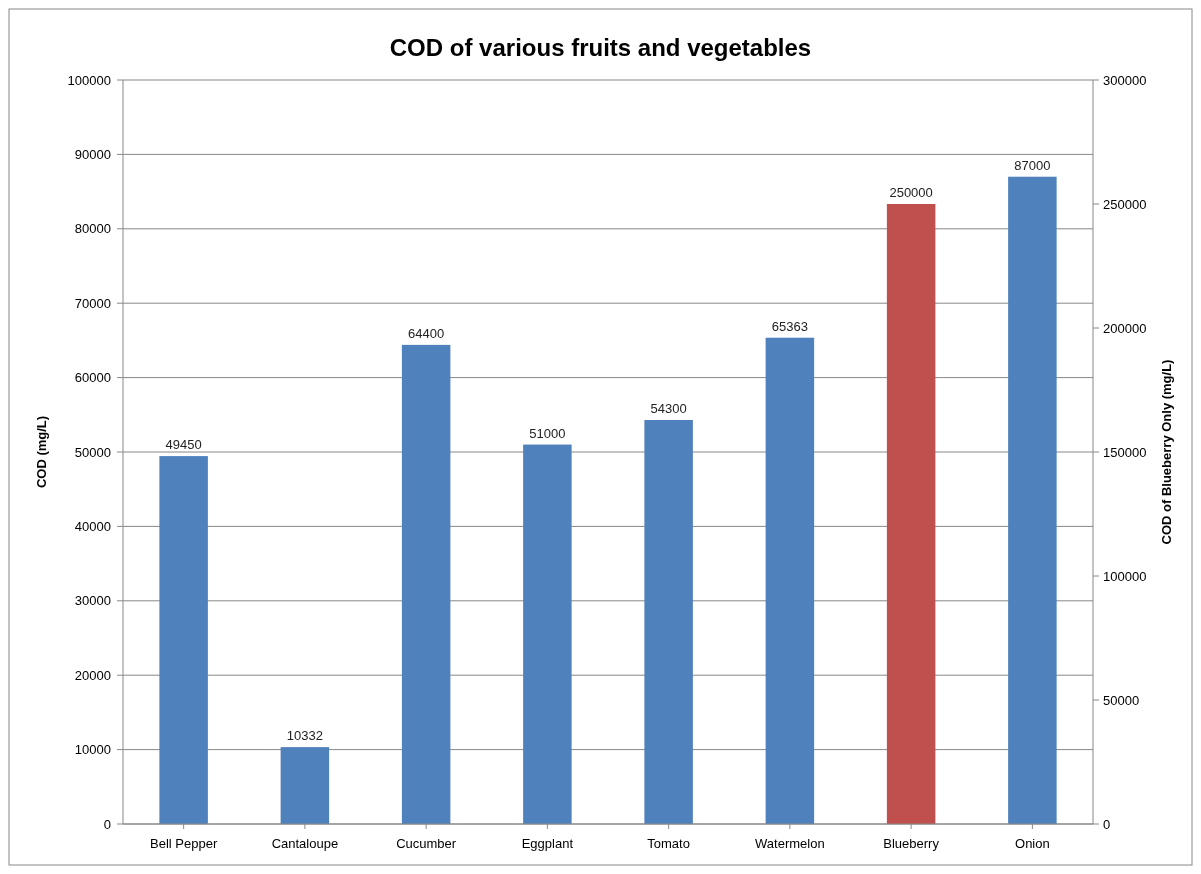 The image size is (1201, 874). I want to click on y2-tick-label: 200000, so click(1125, 328).